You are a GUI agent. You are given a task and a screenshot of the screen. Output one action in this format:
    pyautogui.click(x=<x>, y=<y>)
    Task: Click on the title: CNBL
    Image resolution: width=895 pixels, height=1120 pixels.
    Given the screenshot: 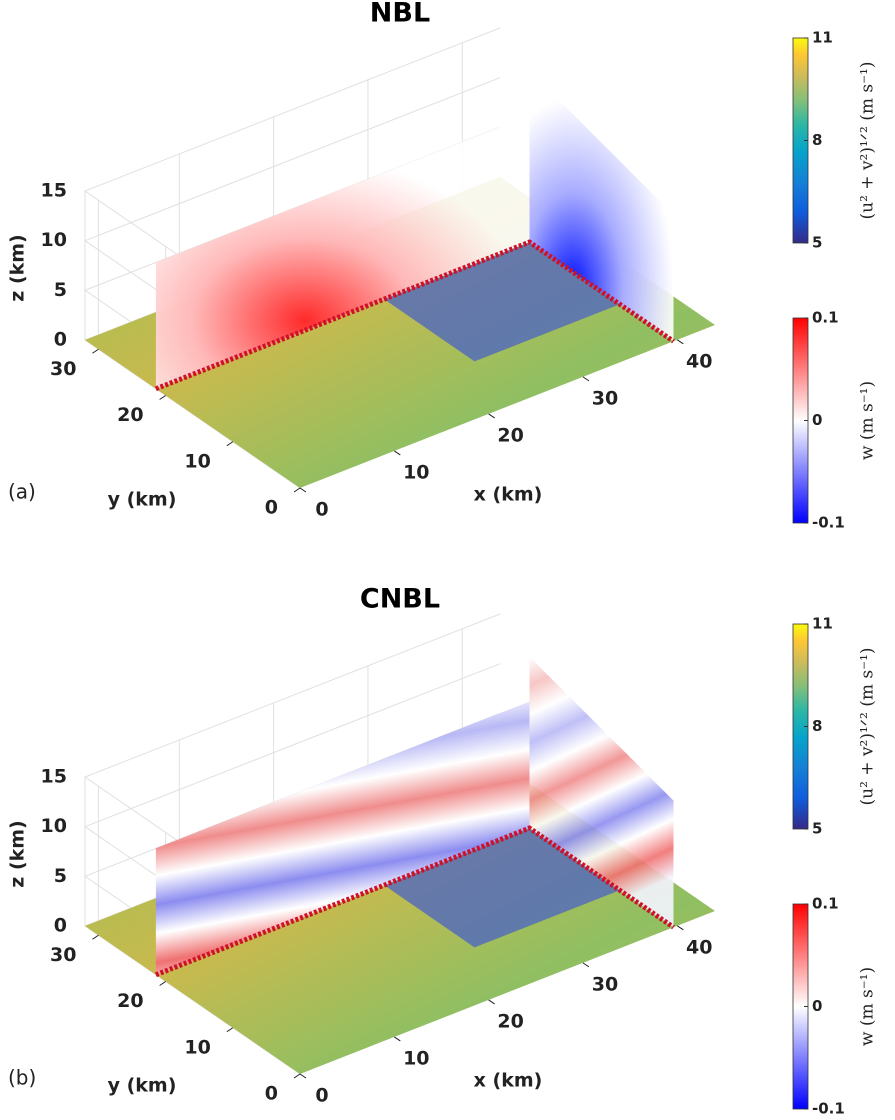 What is the action you would take?
    pyautogui.click(x=400, y=599)
    